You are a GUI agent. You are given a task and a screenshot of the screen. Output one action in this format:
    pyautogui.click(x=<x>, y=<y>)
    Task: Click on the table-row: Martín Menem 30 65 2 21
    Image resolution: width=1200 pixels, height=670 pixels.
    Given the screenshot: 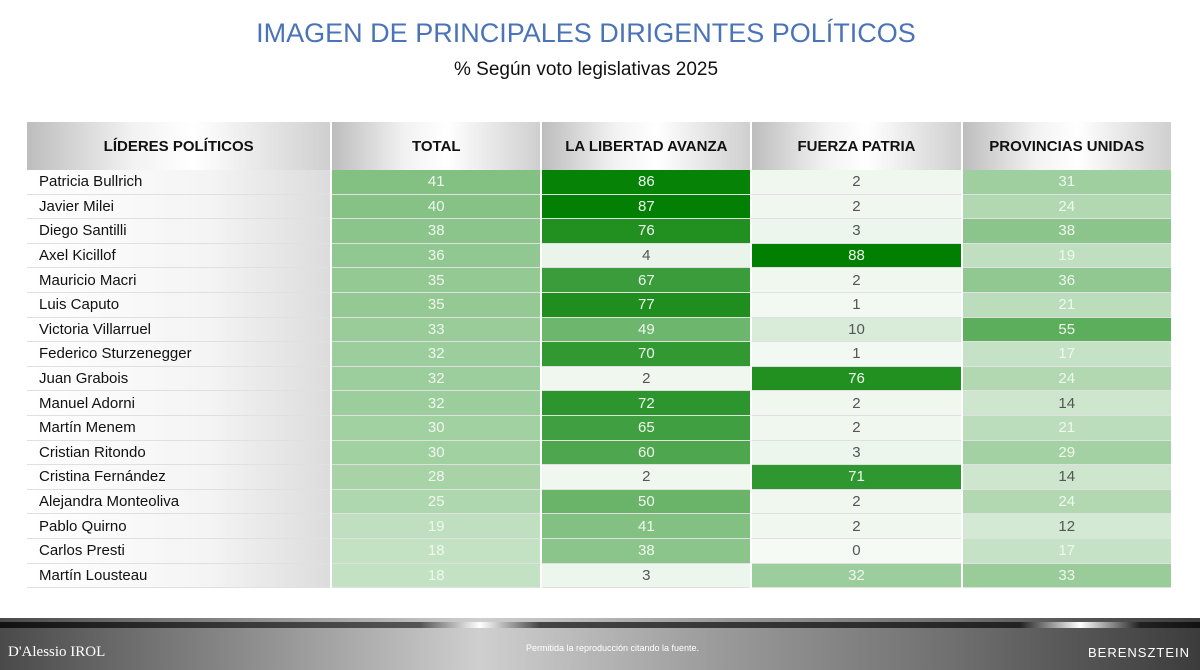 What is the action you would take?
    pyautogui.click(x=600, y=428)
    